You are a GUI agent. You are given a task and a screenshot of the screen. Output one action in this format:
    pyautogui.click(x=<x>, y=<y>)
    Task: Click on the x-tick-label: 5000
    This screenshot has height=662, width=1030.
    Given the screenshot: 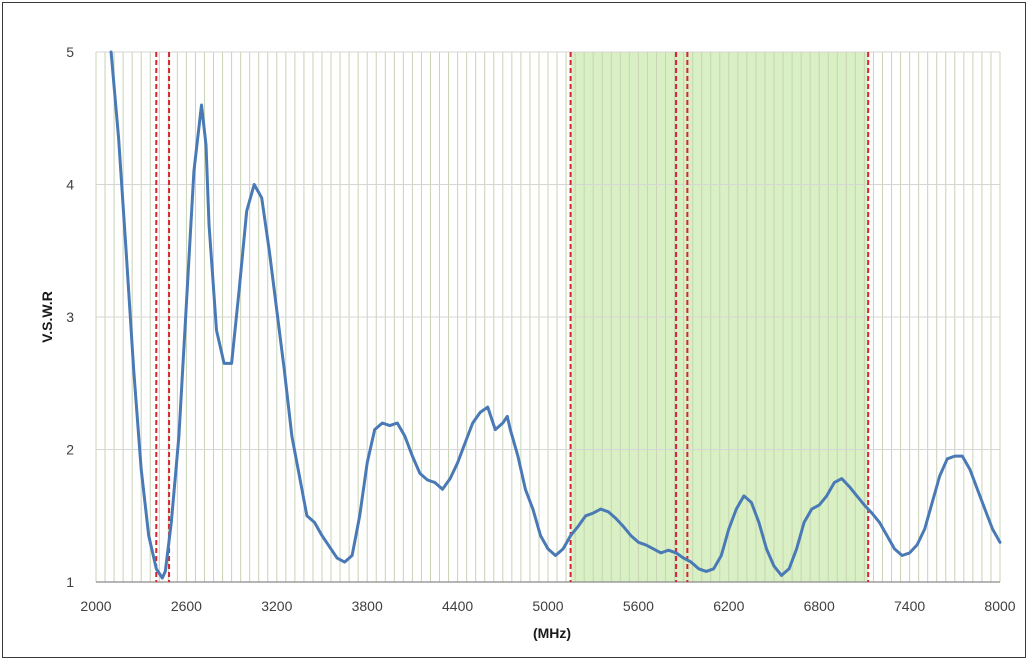 What is the action you would take?
    pyautogui.click(x=547, y=606)
    